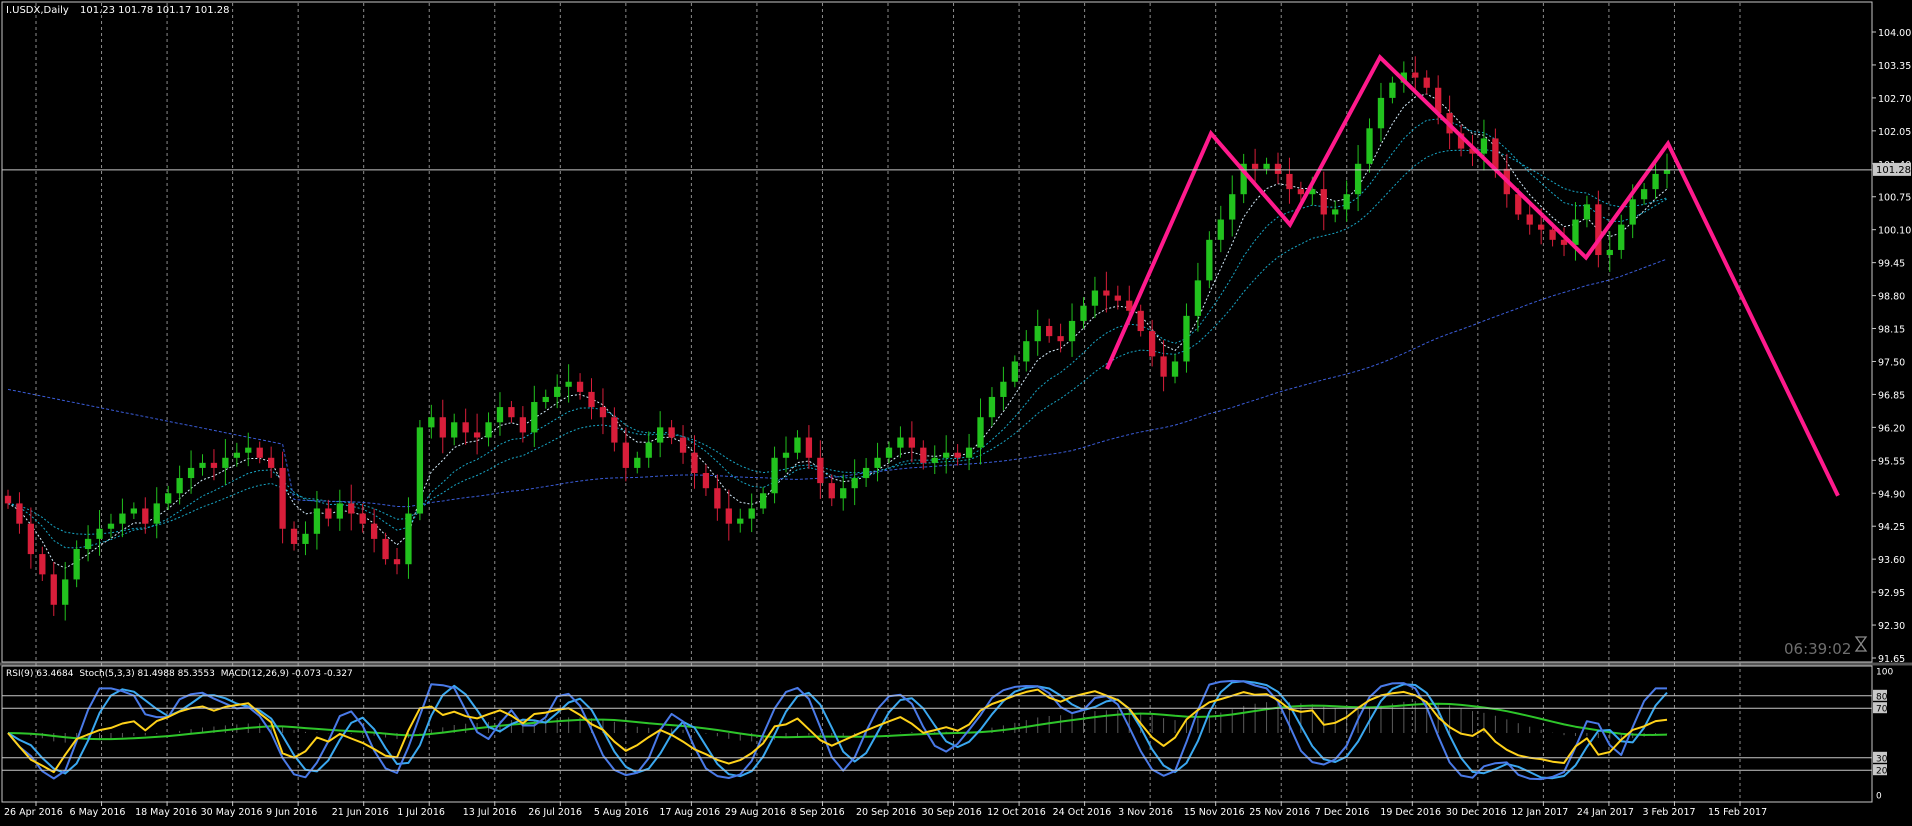  What do you see at coordinates (1817, 649) in the screenshot?
I see `candle-timer: 06:39:02` at bounding box center [1817, 649].